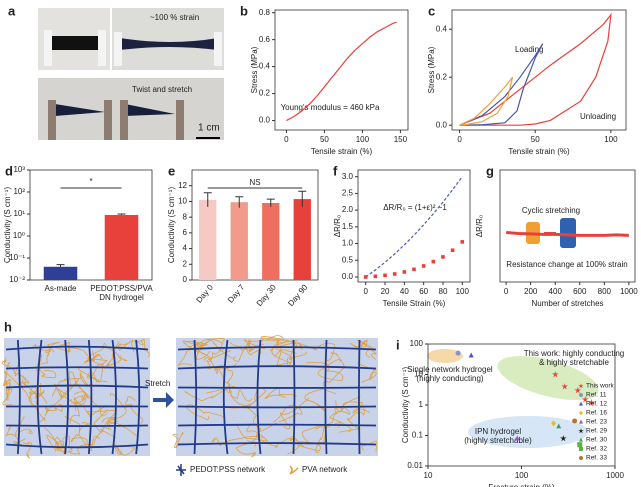  I want to click on photo-panel, so click(131, 74).